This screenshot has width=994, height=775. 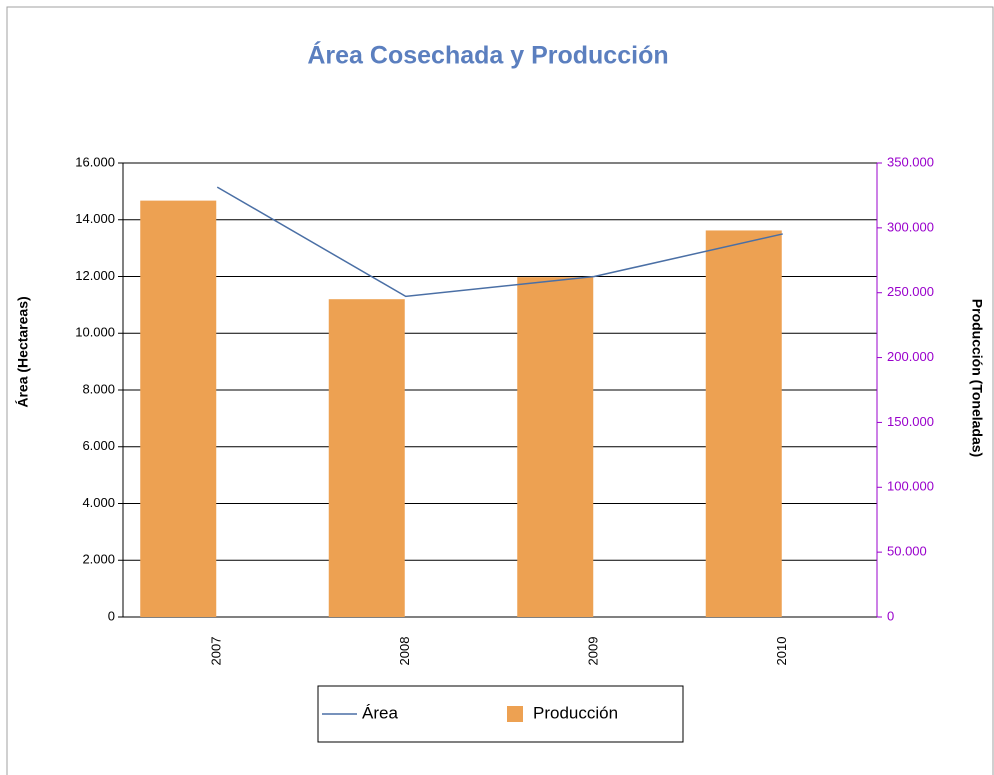 What do you see at coordinates (23, 351) in the screenshot?
I see `y-axis-title: Área (Hectareas)` at bounding box center [23, 351].